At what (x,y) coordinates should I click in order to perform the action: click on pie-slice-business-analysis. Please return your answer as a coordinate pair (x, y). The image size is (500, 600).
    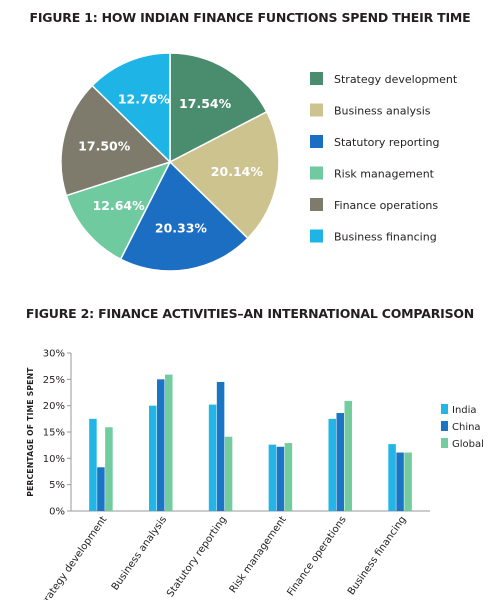
    Looking at the image, I should click on (224, 175).